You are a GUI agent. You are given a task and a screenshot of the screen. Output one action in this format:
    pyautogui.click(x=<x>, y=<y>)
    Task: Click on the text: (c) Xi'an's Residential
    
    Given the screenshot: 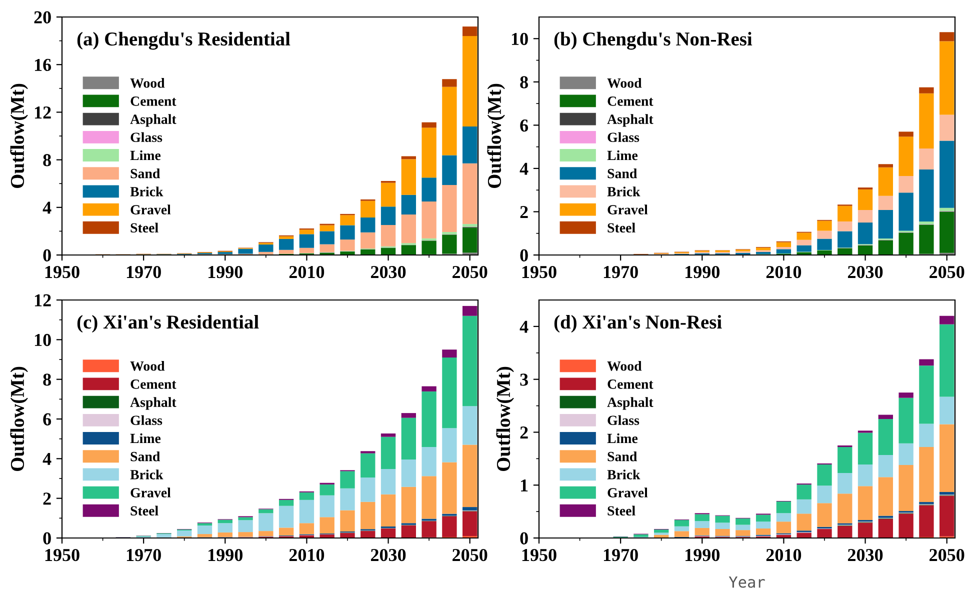 What is the action you would take?
    pyautogui.click(x=168, y=323)
    